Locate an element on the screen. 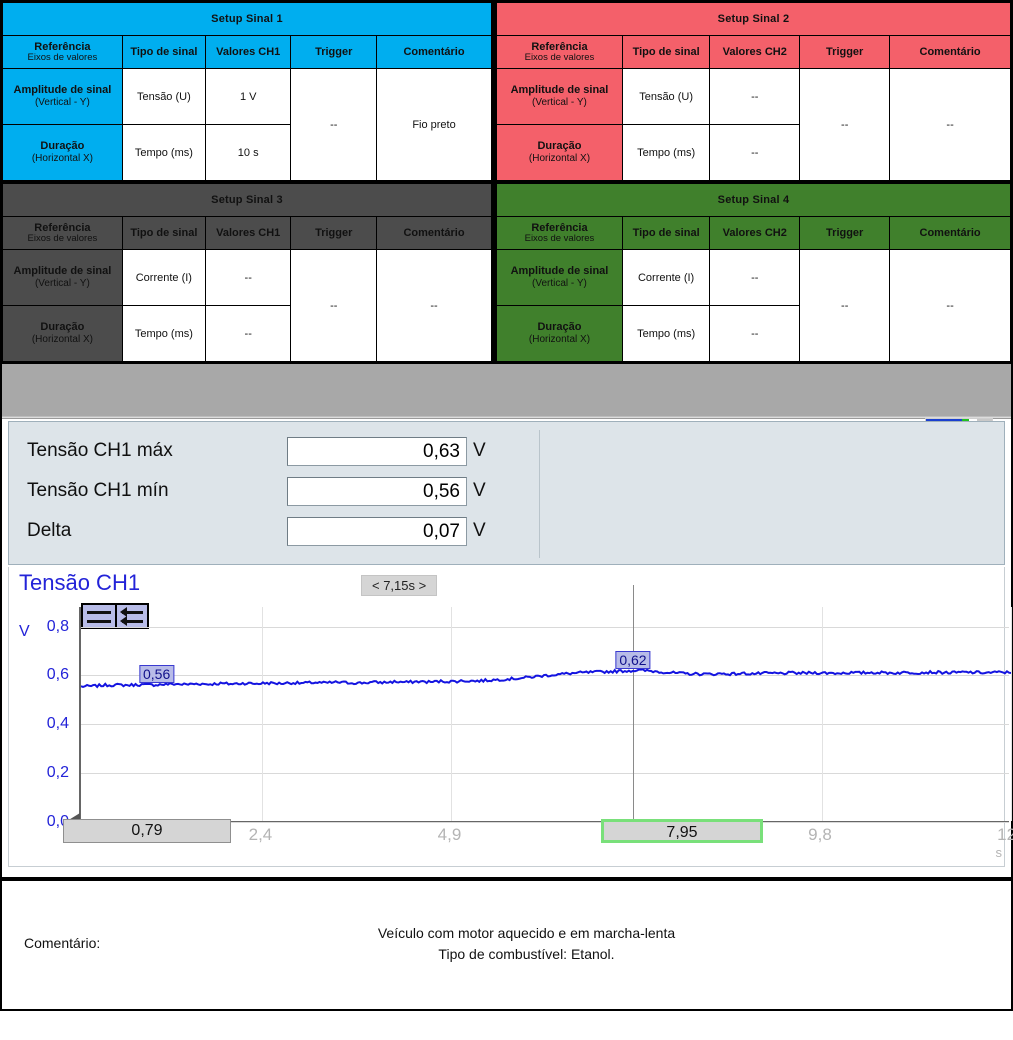 This screenshot has width=1013, height=1040. header-comment-sinal-3: Comentário is located at coordinates (434, 233).